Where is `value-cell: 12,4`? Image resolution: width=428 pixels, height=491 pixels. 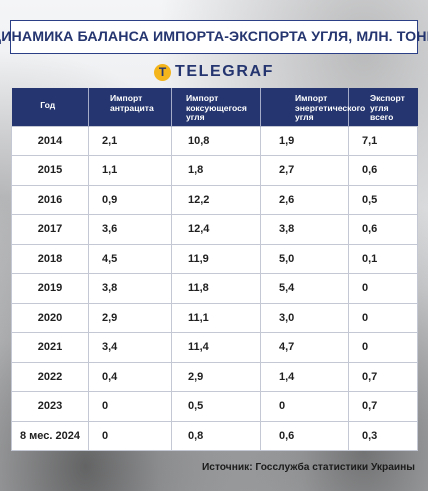
value-cell: 12,4 is located at coordinates (216, 229).